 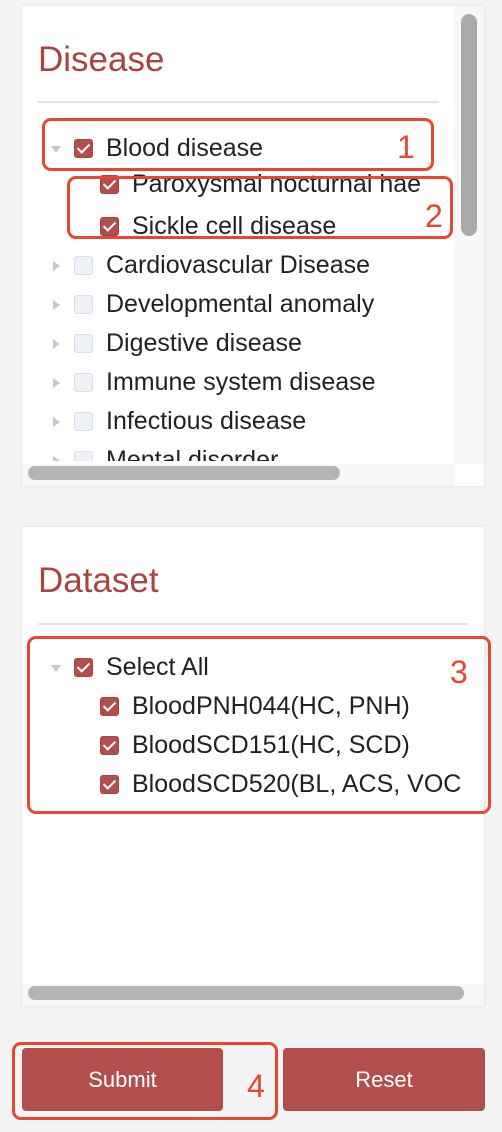 I want to click on developmental-checkbox, so click(x=83, y=304).